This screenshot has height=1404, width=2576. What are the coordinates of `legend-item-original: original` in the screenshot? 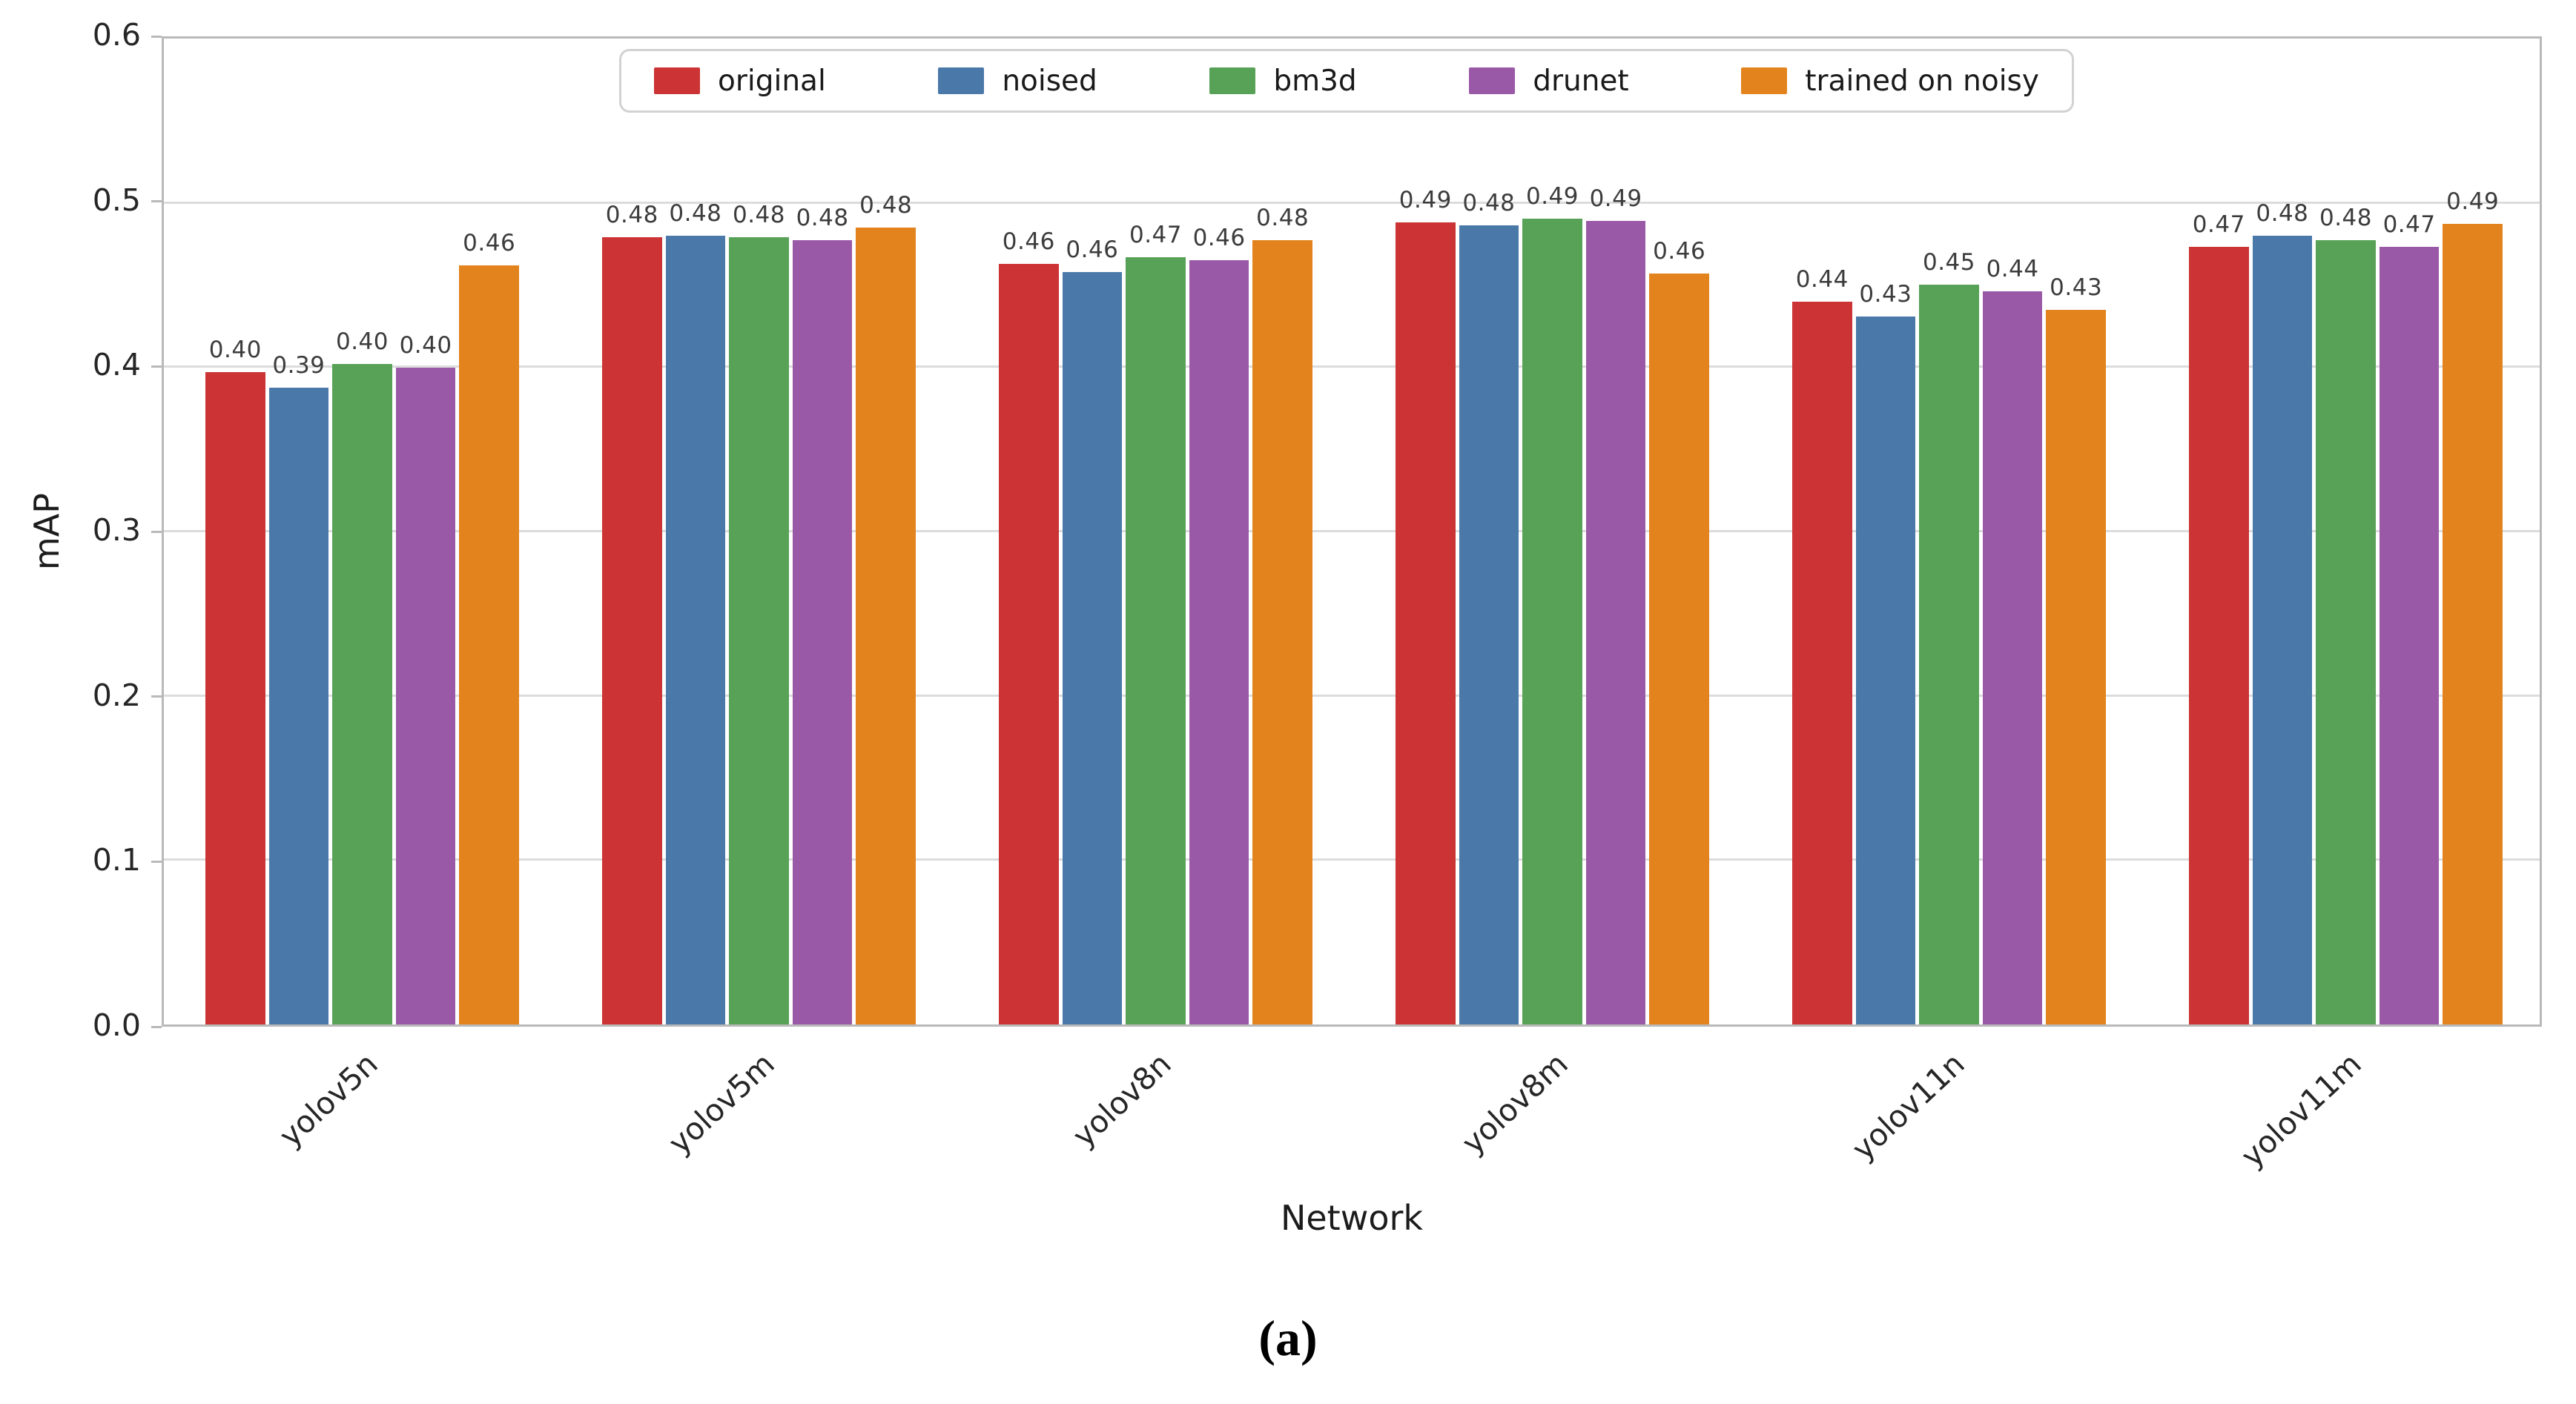 It's located at (740, 81).